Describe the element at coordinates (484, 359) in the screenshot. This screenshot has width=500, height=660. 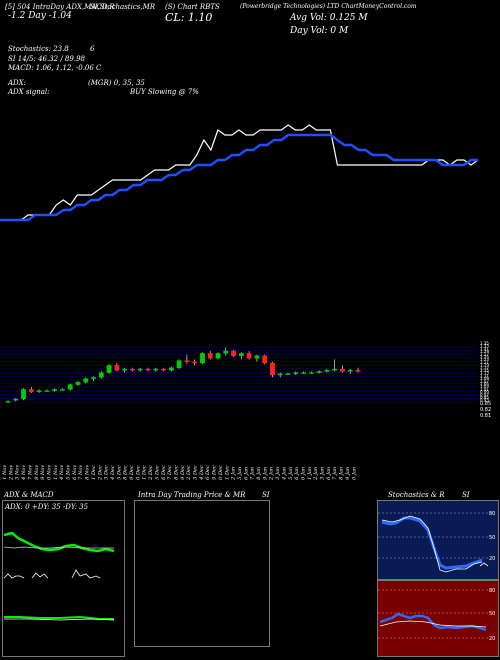
I see `price-axis-label: 1.23` at that location.